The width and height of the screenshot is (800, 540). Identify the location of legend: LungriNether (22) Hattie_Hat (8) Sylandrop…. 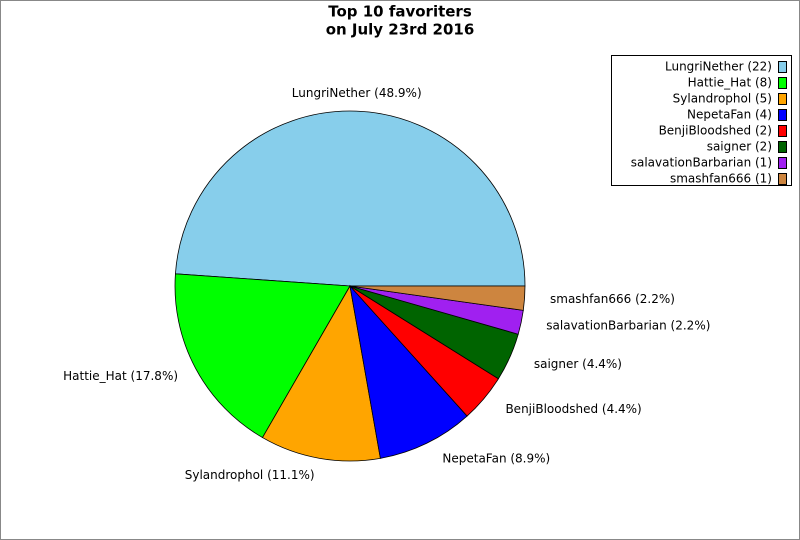
(701, 120).